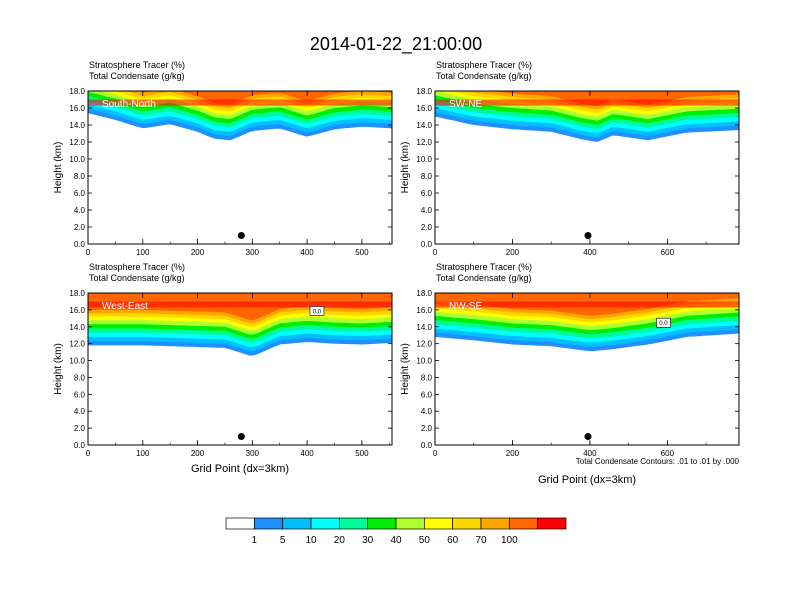 The width and height of the screenshot is (792, 612). What do you see at coordinates (58, 369) in the screenshot?
I see `y-axis-label: Height (km)` at bounding box center [58, 369].